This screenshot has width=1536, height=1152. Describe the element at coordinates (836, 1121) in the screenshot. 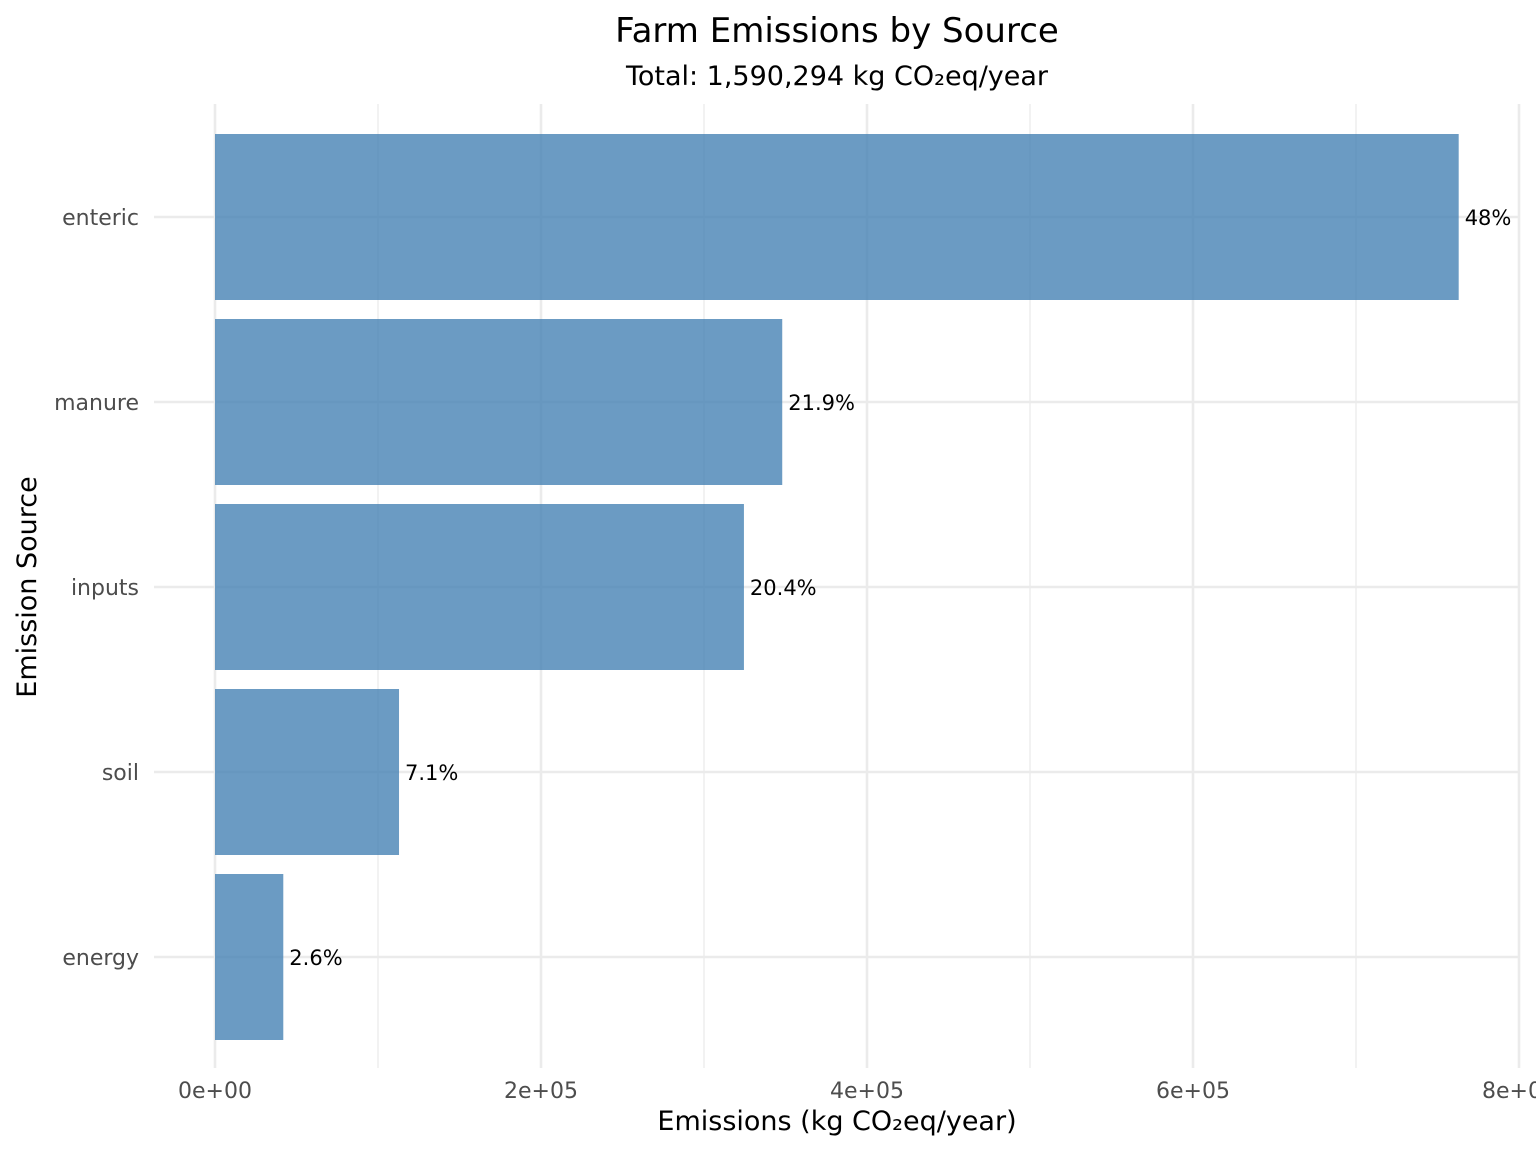

I see `x-axis-title: Emissions (kg CO₂eq/year)` at that location.